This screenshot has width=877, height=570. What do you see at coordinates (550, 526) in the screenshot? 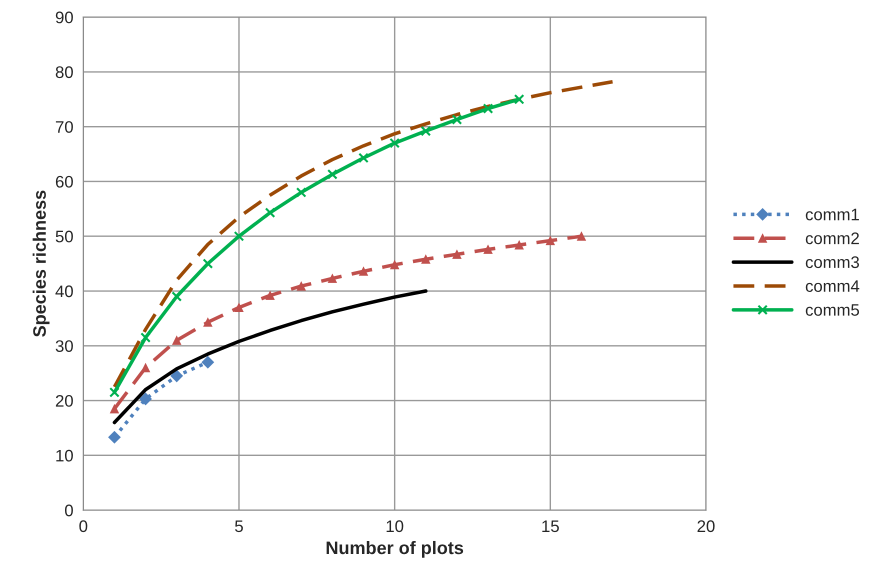
I see `x-tick-label: 15` at bounding box center [550, 526].